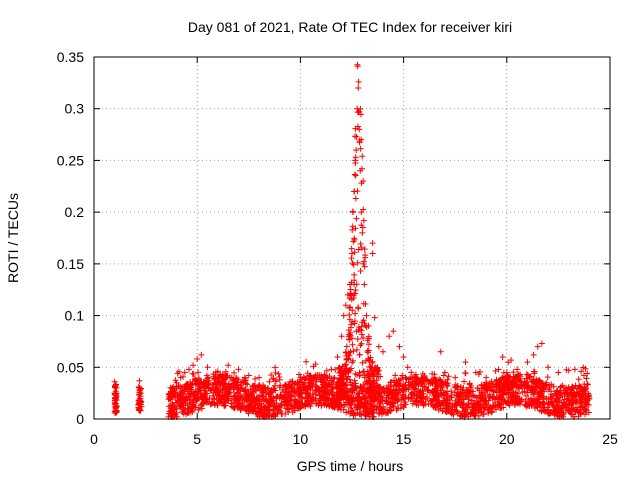 This screenshot has width=640, height=480. What do you see at coordinates (610, 439) in the screenshot?
I see `x-tick-label: 25` at bounding box center [610, 439].